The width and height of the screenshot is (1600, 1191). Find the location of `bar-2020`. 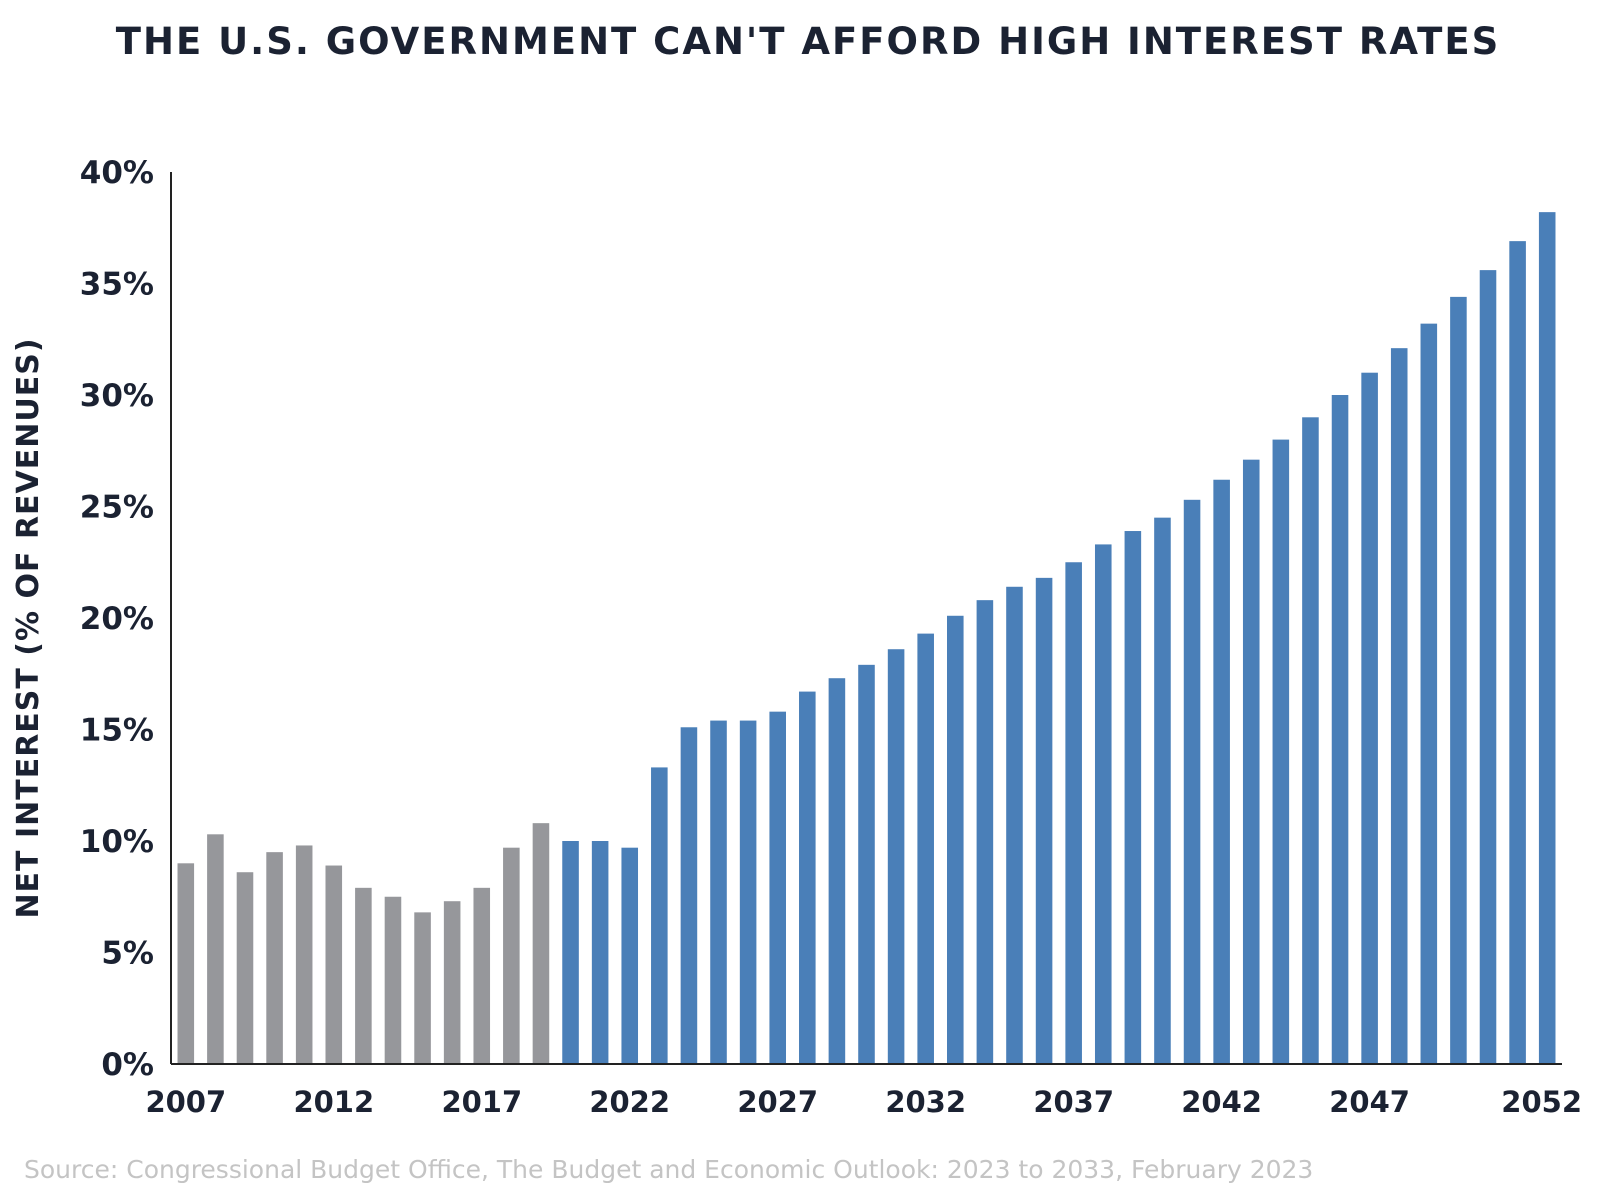

bar-2020 is located at coordinates (570, 952).